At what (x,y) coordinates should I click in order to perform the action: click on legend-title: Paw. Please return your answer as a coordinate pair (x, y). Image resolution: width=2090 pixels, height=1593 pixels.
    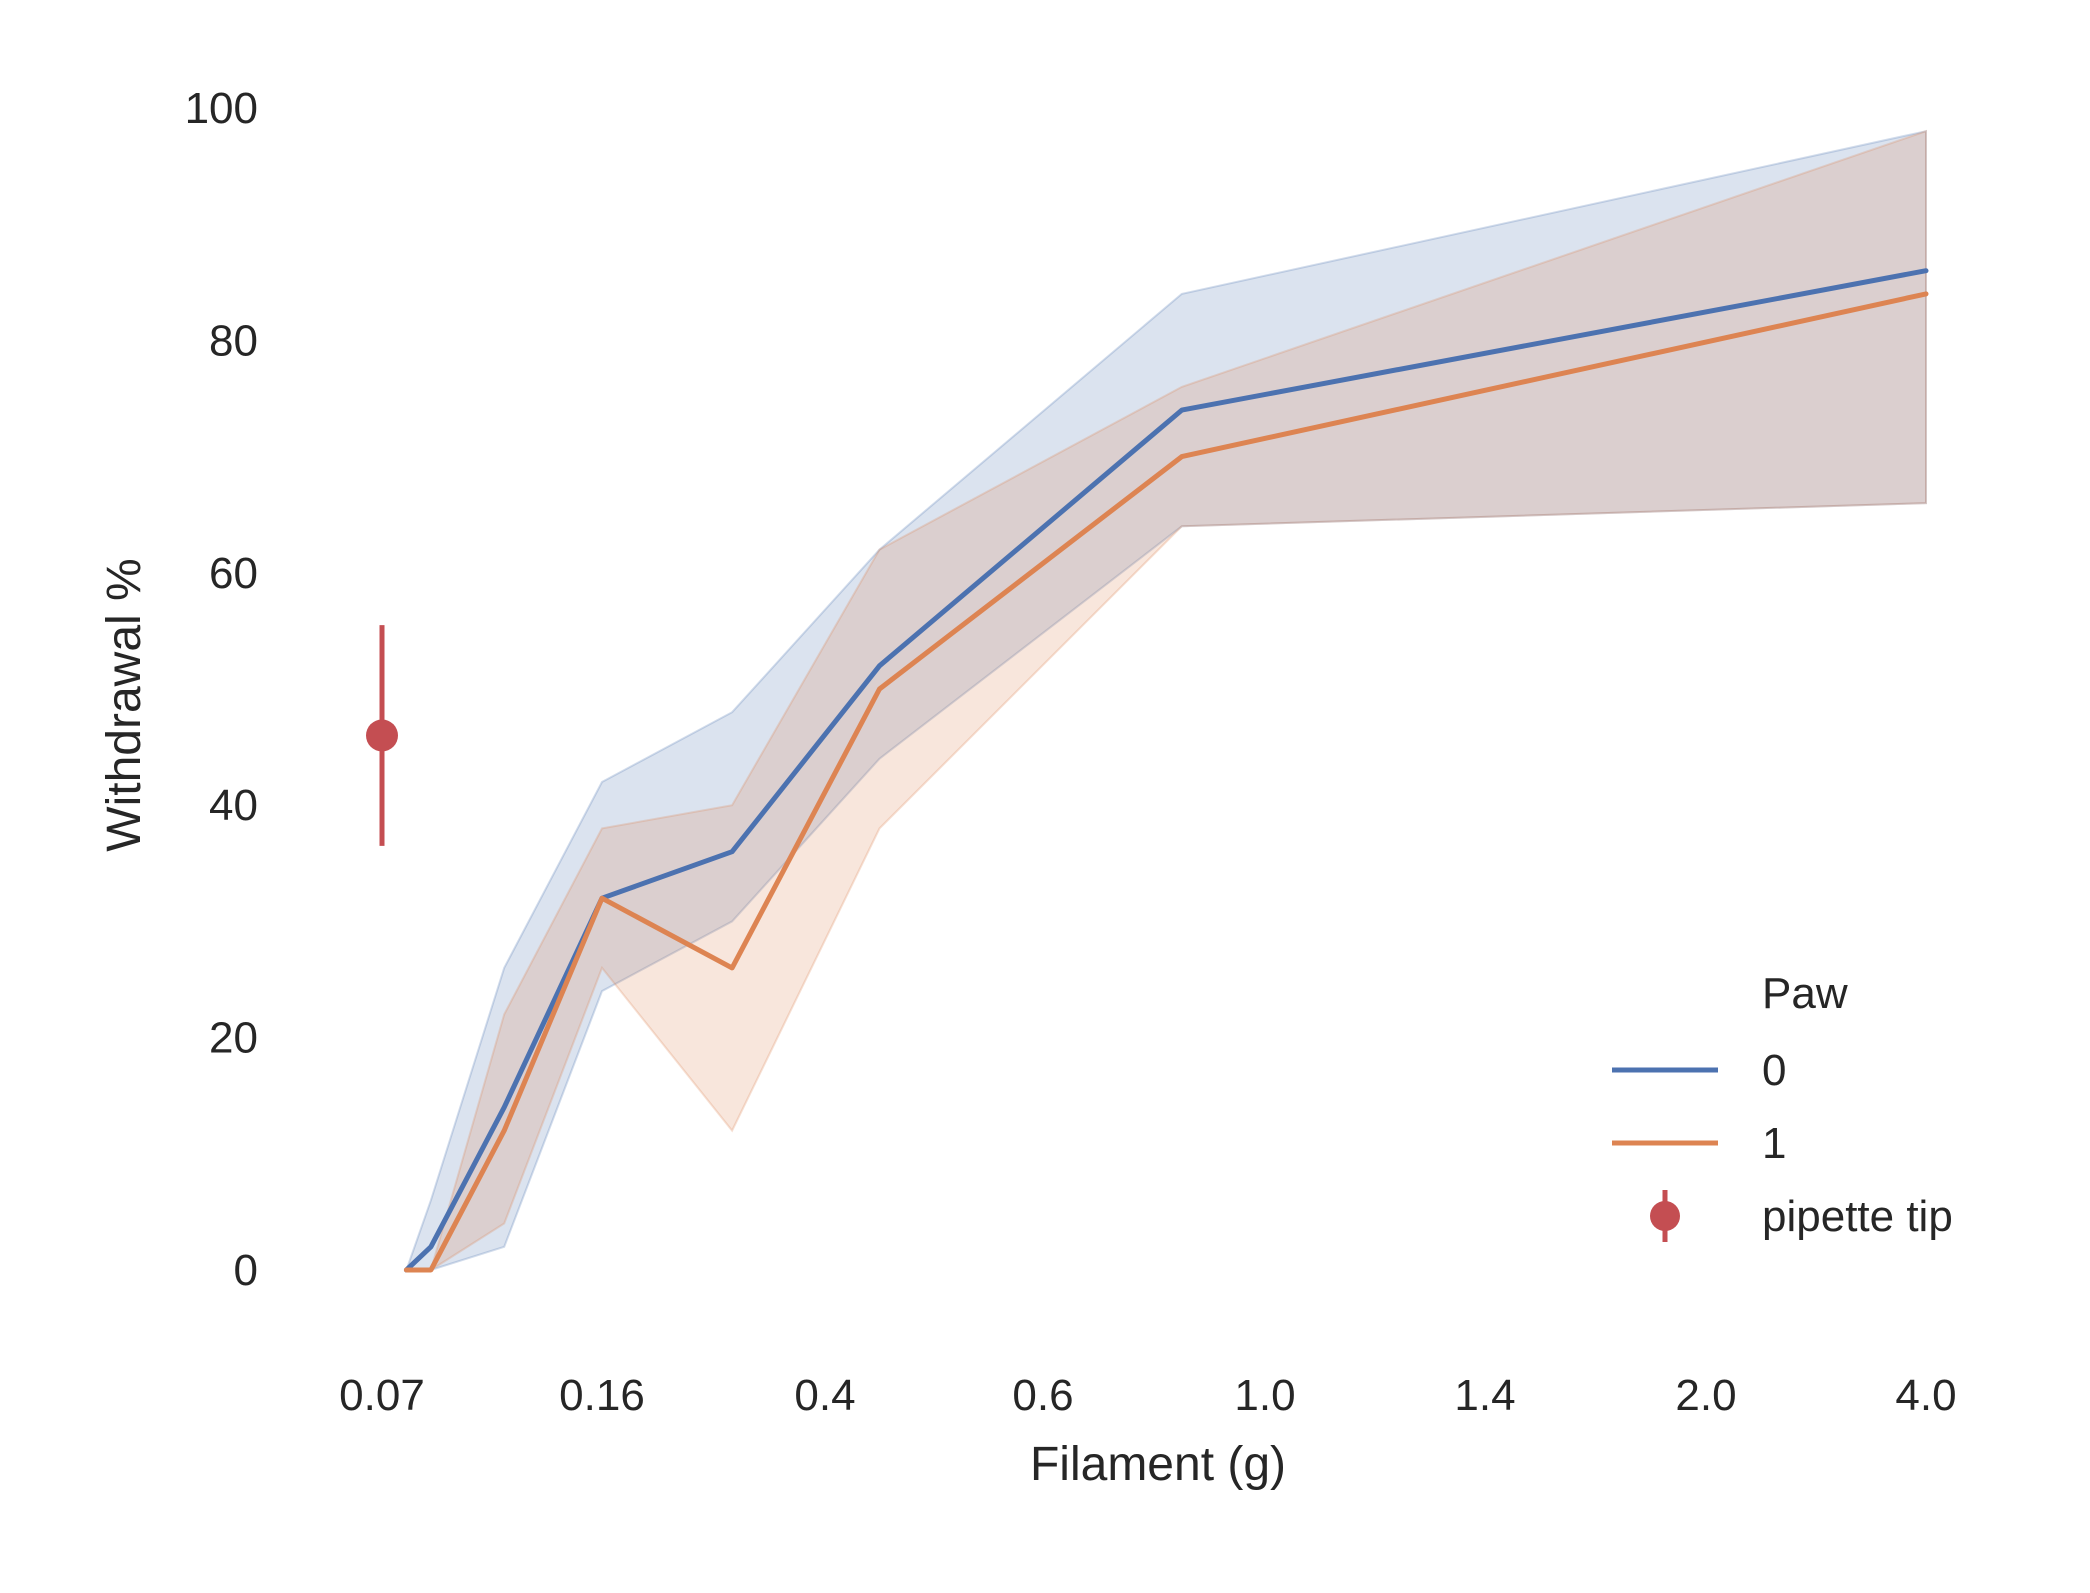
    Looking at the image, I should click on (1805, 993).